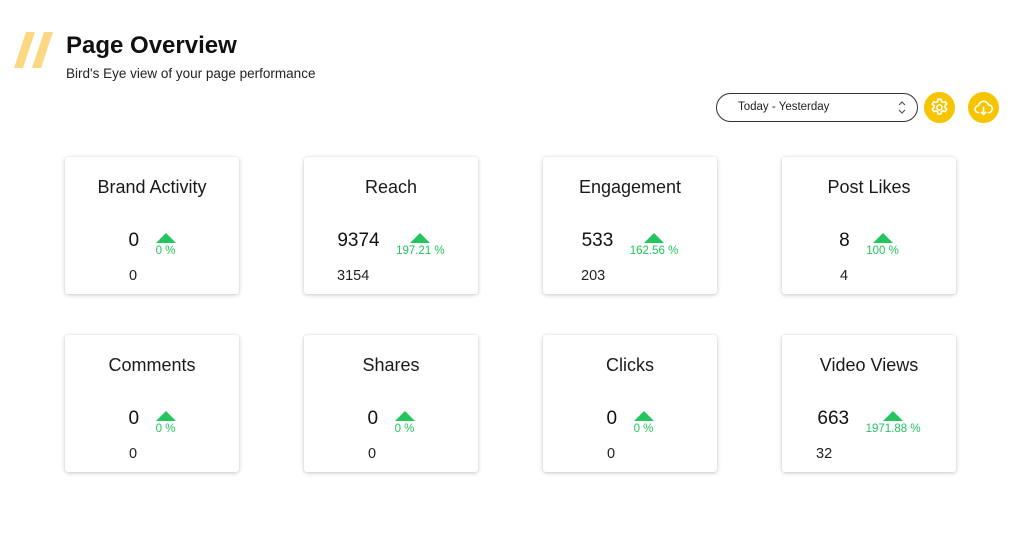 This screenshot has width=1024, height=541. I want to click on metric-card-comments: Comments 0 0 % 0, so click(152, 403).